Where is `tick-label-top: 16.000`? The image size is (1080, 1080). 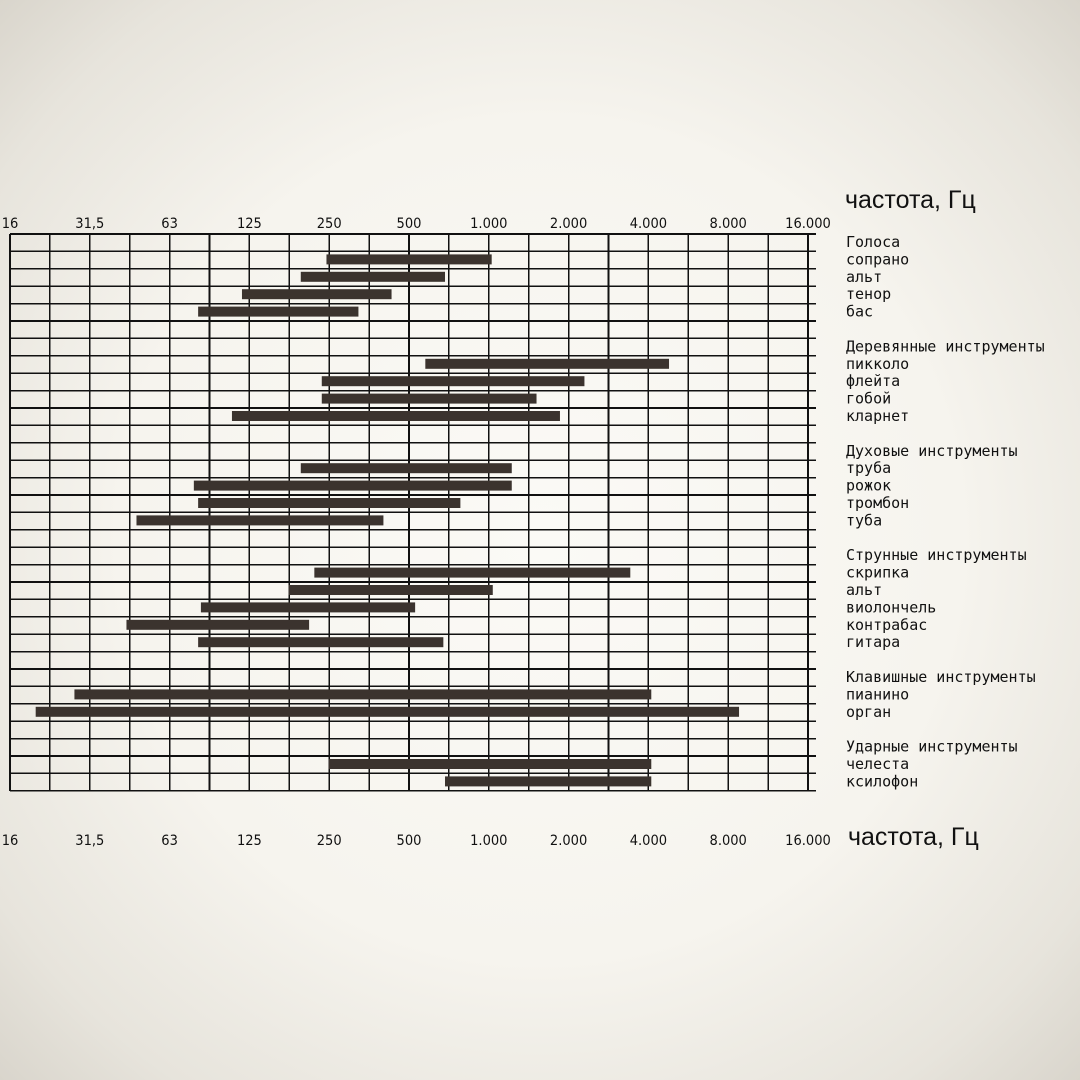 tick-label-top: 16.000 is located at coordinates (808, 224).